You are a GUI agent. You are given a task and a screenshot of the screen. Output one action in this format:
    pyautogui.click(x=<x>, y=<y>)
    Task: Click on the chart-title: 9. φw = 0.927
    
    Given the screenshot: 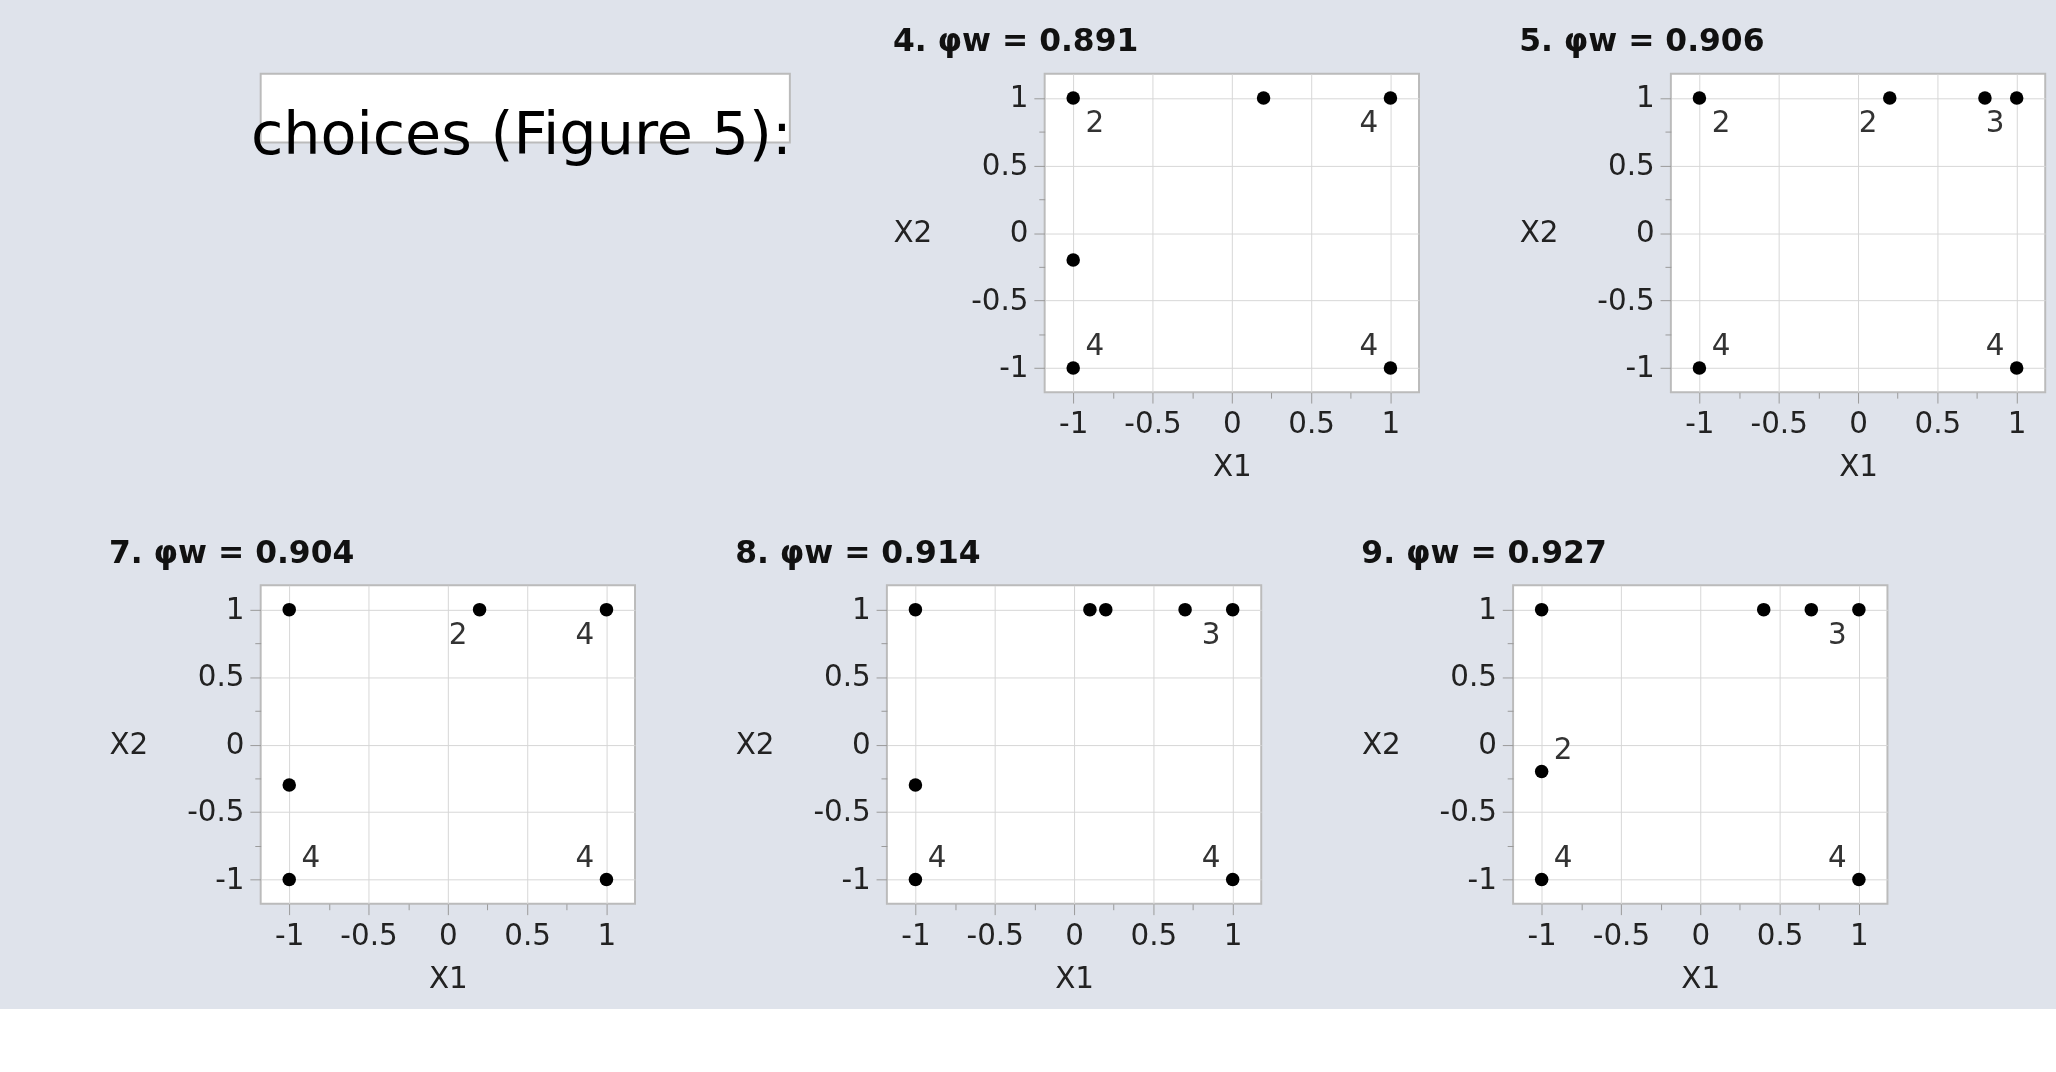 What is the action you would take?
    pyautogui.click(x=1484, y=551)
    